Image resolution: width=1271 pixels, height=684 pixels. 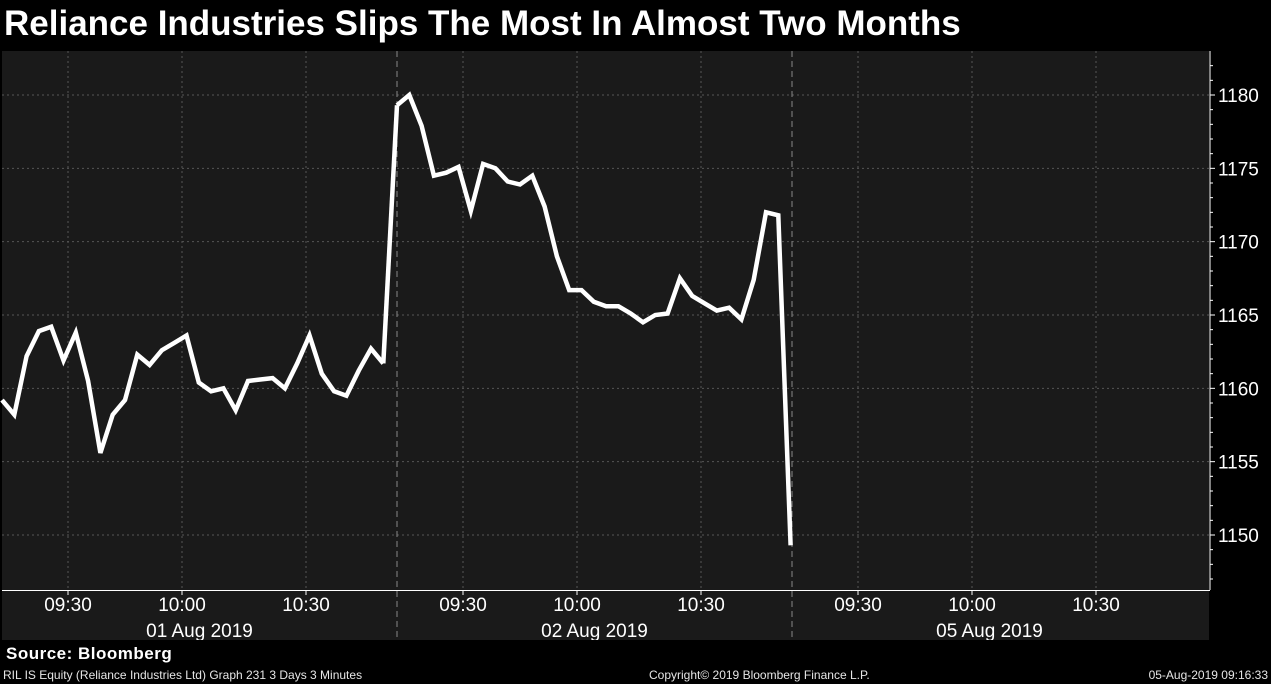 I want to click on price-line-gap, so click(x=390, y=234).